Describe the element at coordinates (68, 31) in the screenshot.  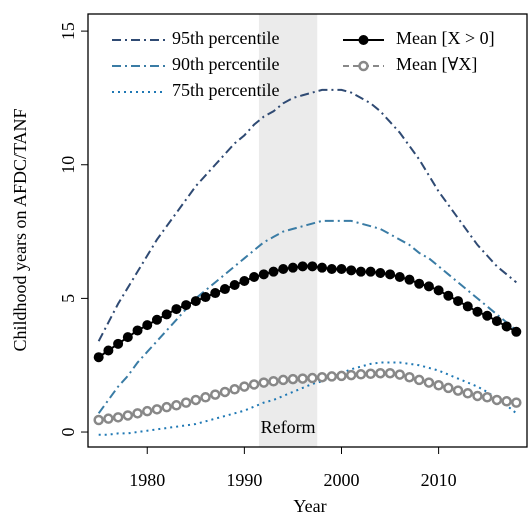
I see `y-tick-label: 15` at that location.